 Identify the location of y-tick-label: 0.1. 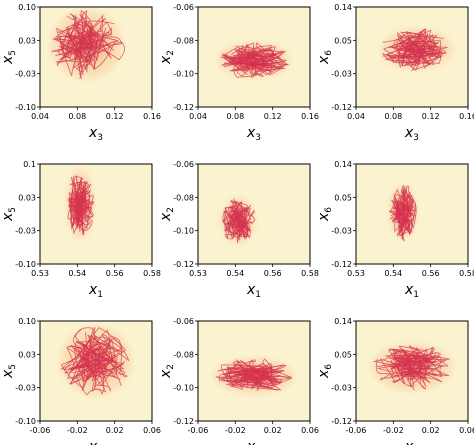
(29, 164).